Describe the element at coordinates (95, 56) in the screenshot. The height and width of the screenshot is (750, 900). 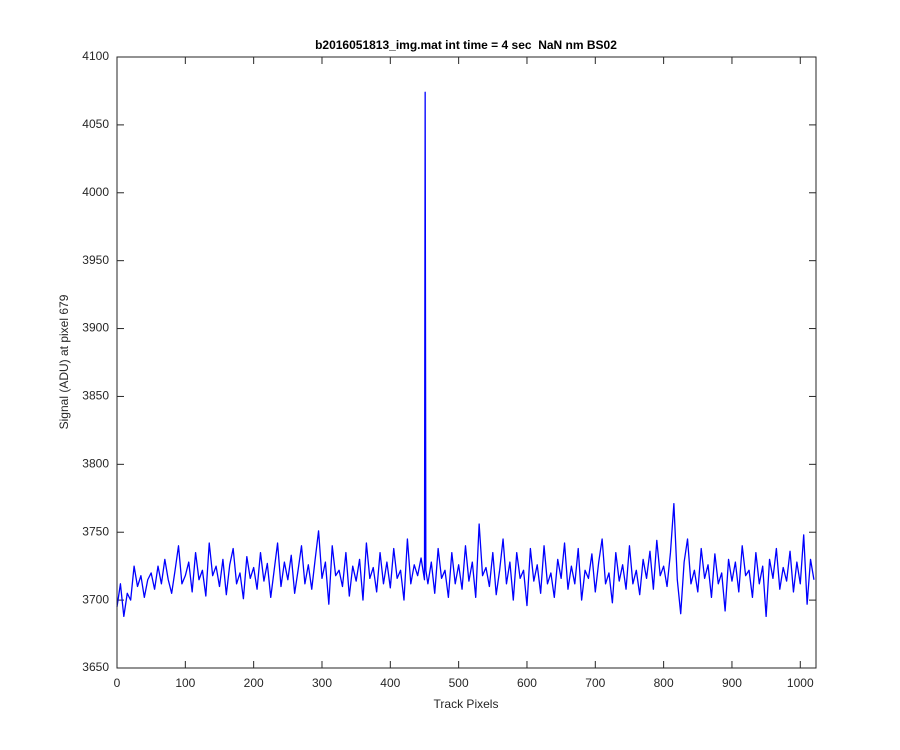
I see `y-tick-label: 4100` at that location.